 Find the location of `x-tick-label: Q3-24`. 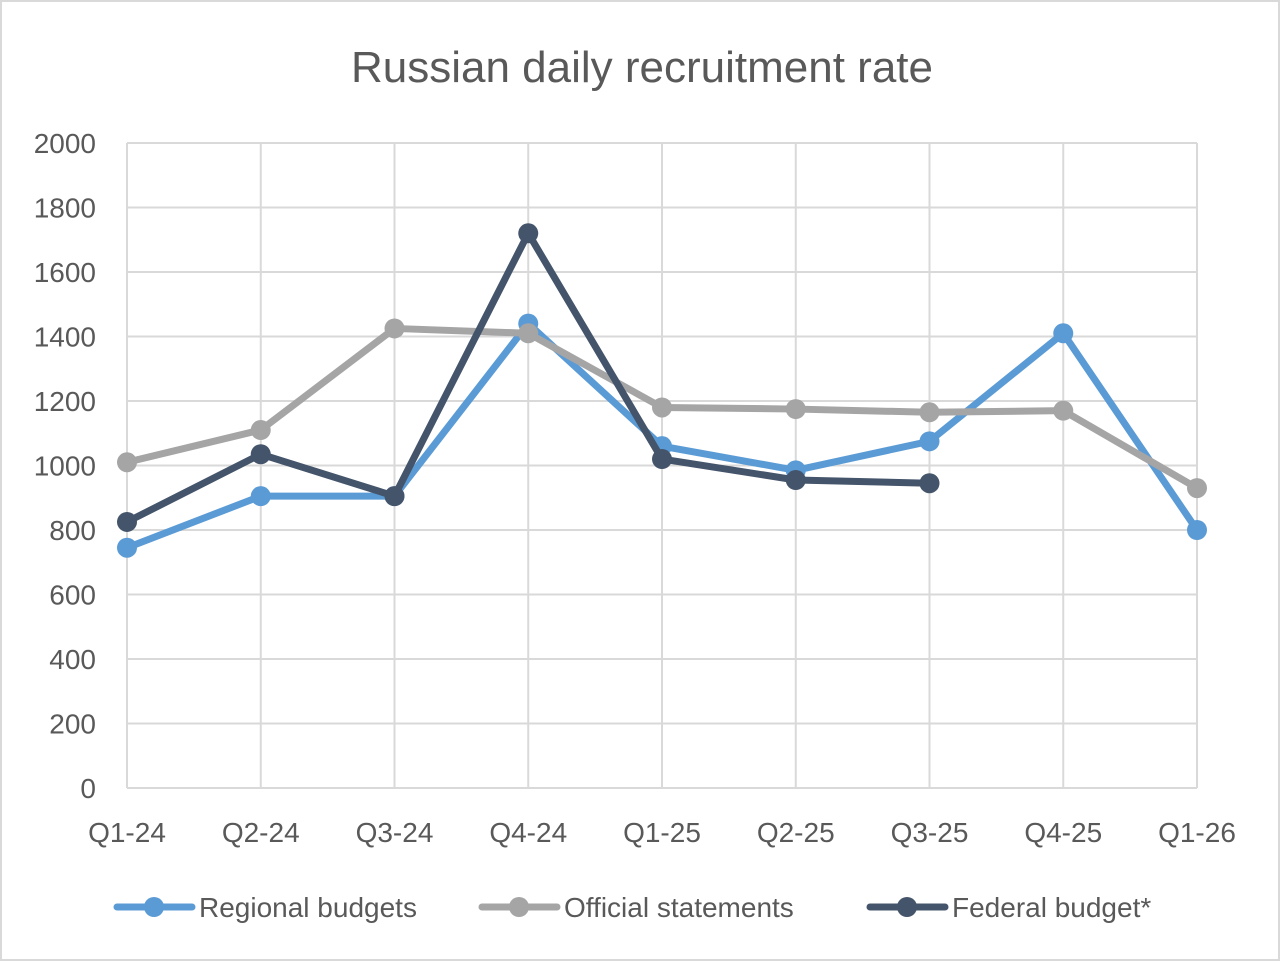

x-tick-label: Q3-24 is located at coordinates (395, 832).